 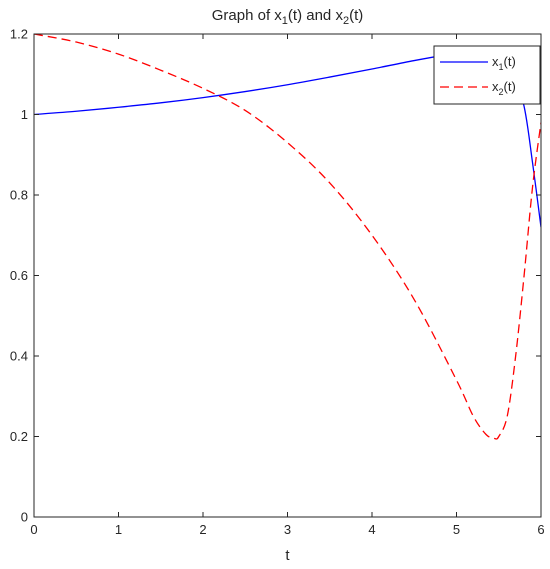 I want to click on y-tick-label: 0.2, so click(x=19, y=436).